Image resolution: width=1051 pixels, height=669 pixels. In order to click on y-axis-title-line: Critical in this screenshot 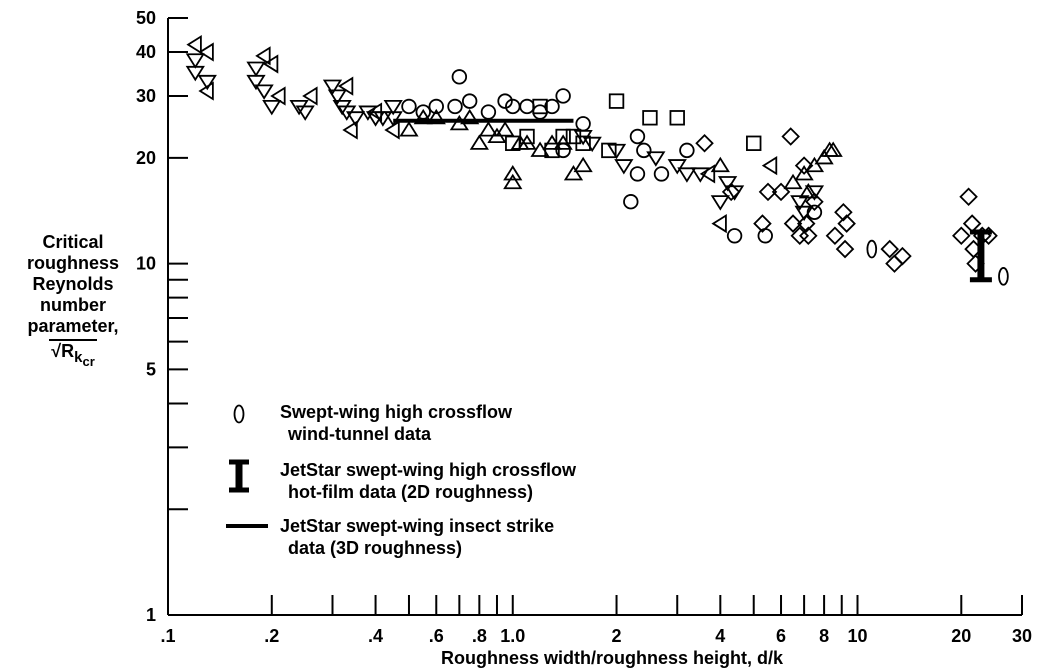, I will do `click(73, 242)`.